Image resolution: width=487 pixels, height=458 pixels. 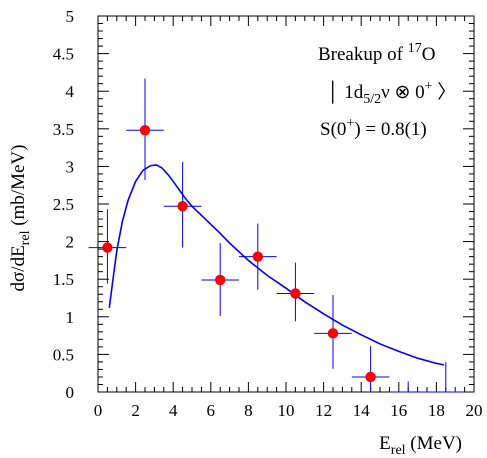 What do you see at coordinates (436, 410) in the screenshot?
I see `x-tick-label: 18` at bounding box center [436, 410].